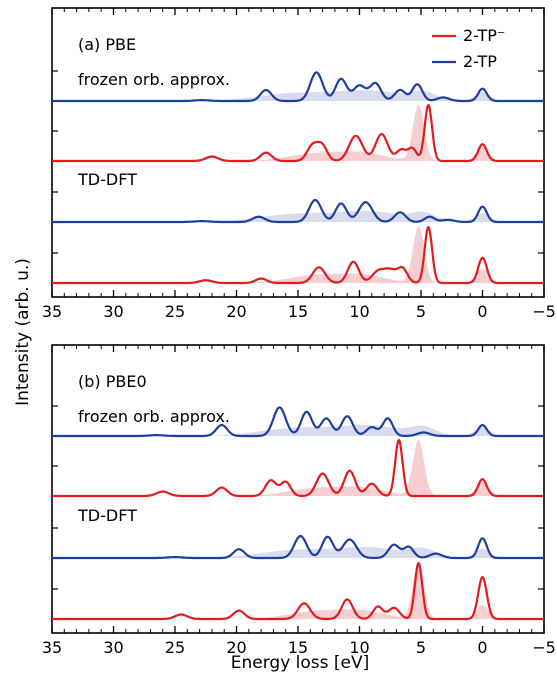  I want to click on legend-label: 2-TP, so click(480, 61).